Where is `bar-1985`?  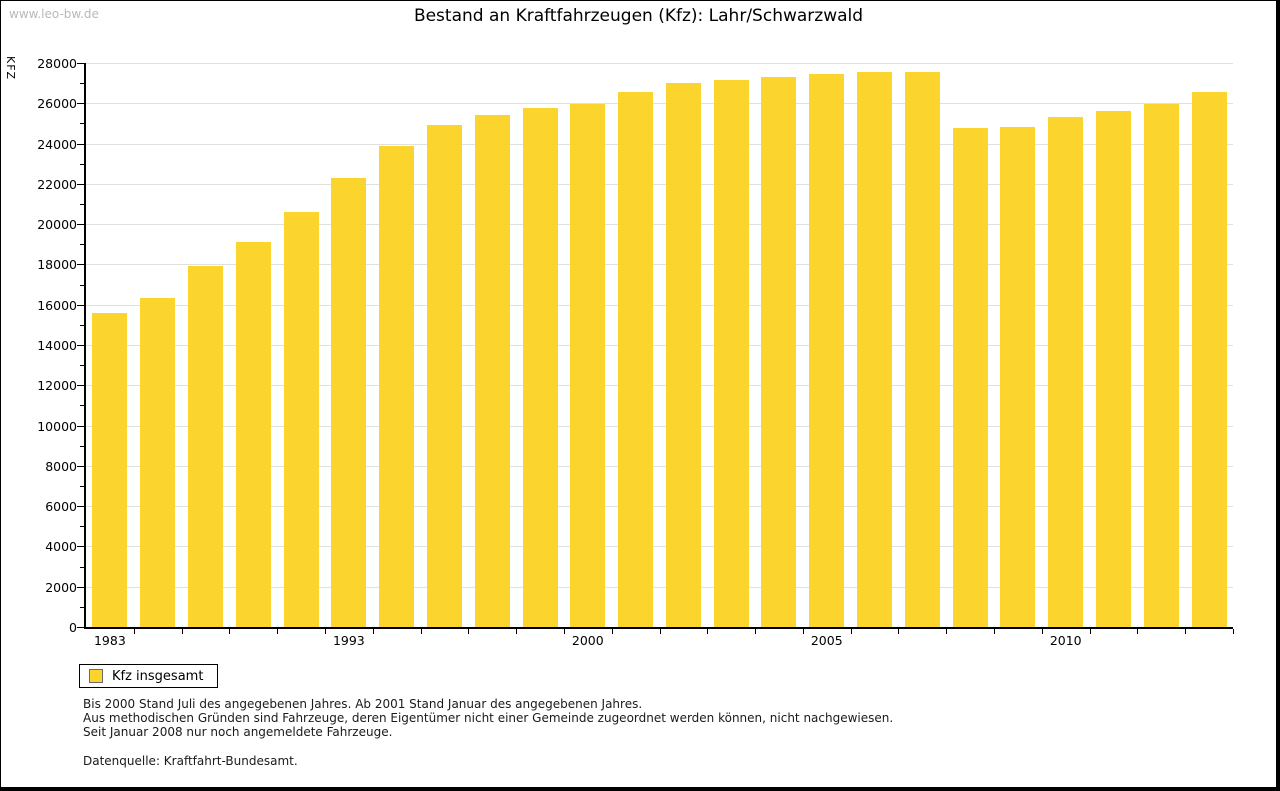 bar-1985 is located at coordinates (158, 462).